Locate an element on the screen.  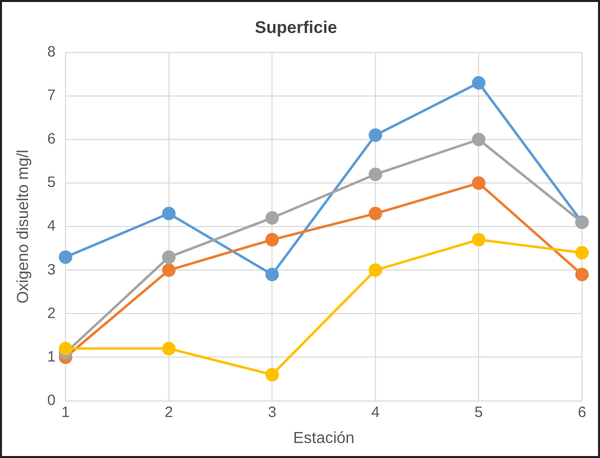
y-tick-label: 3 is located at coordinates (51, 269).